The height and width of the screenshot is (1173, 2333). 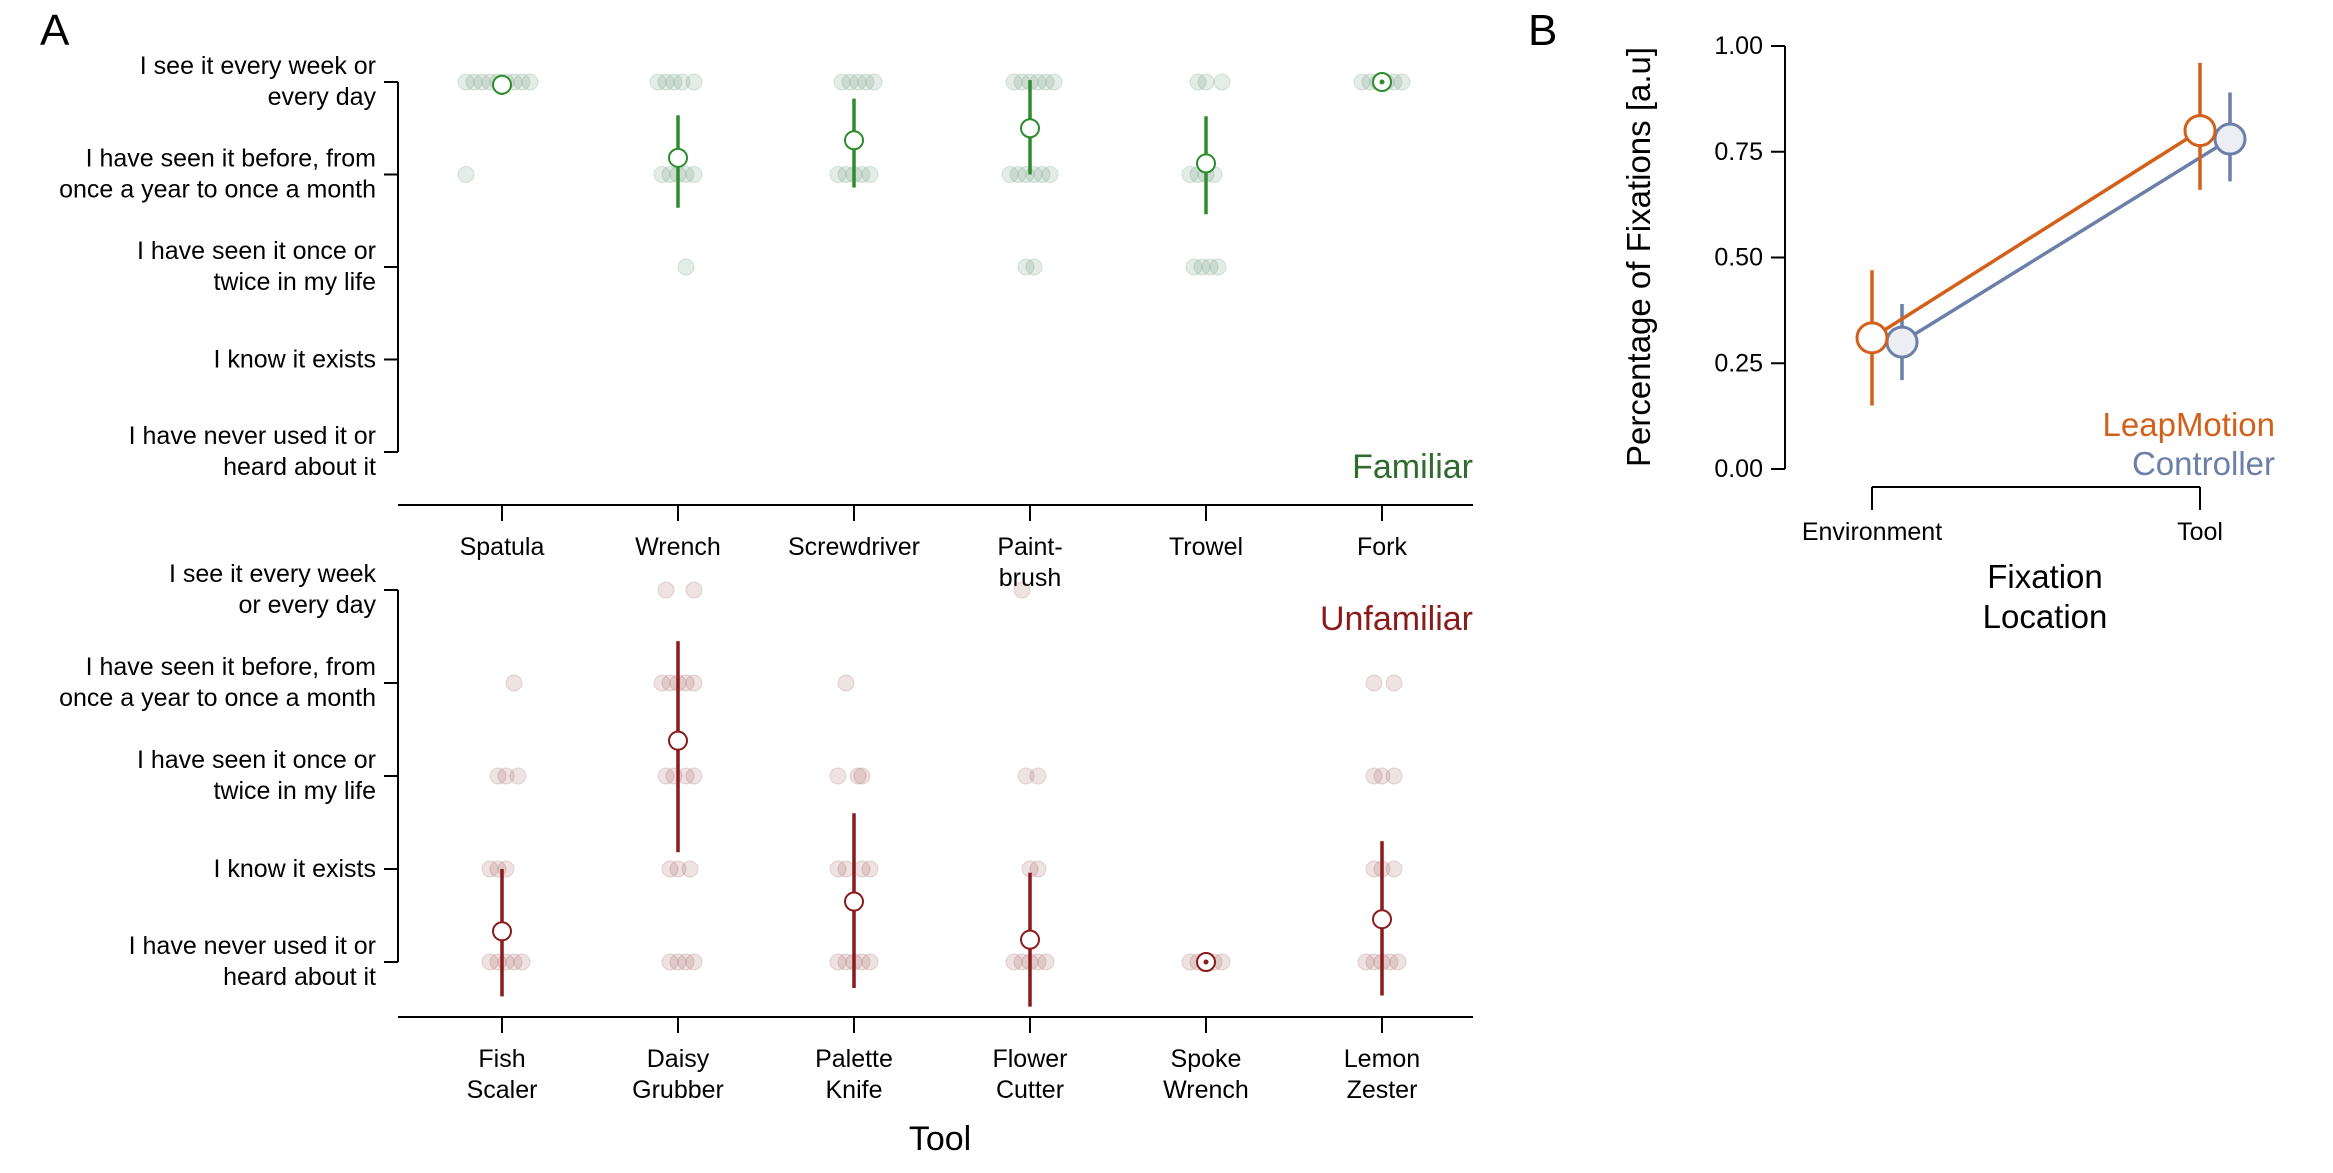 What do you see at coordinates (940, 1139) in the screenshot?
I see `x-axis-title: Tool` at bounding box center [940, 1139].